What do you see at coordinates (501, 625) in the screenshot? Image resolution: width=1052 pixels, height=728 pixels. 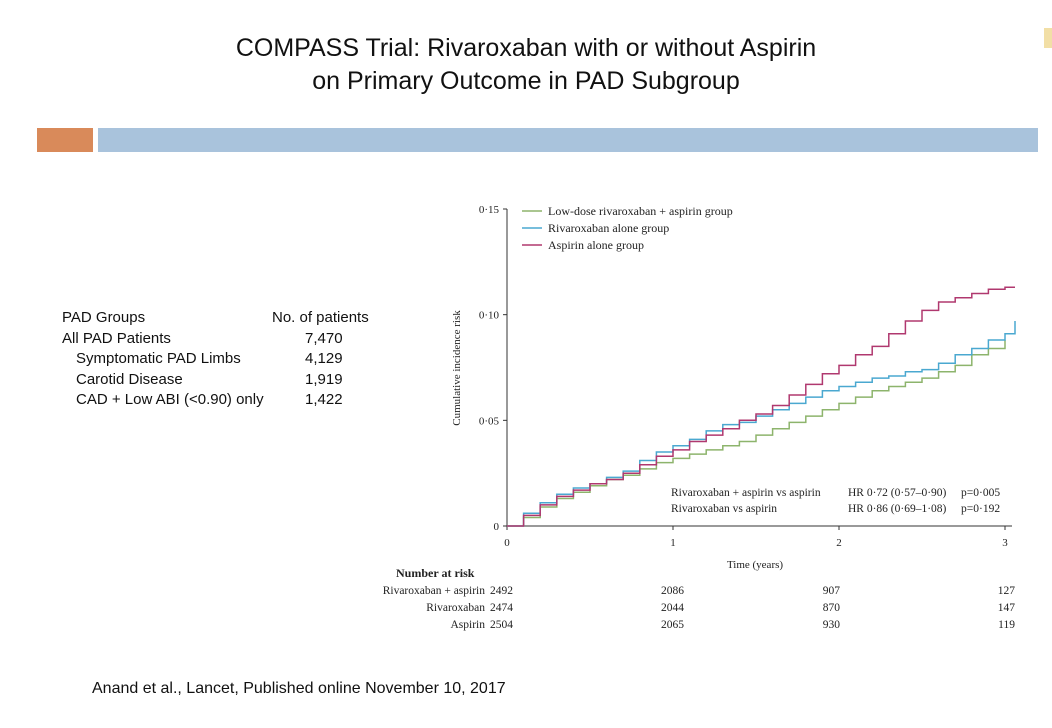 I see `number-at-risk-value: 2504` at bounding box center [501, 625].